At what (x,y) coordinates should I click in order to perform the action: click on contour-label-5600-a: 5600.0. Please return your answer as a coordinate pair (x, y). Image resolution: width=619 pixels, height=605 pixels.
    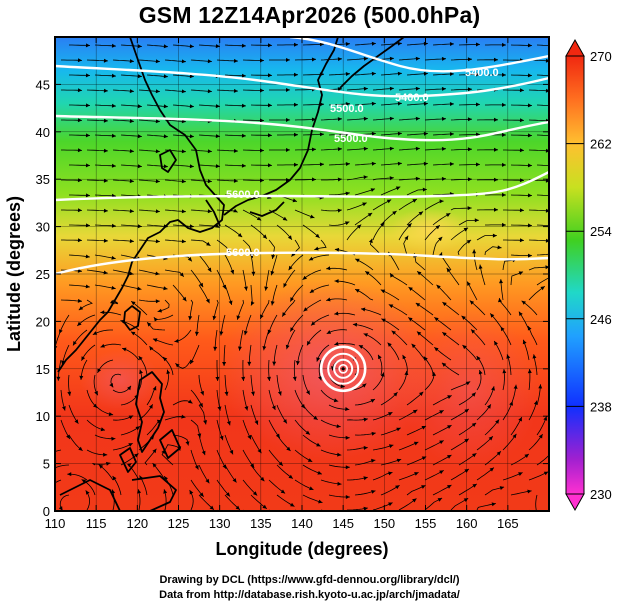
    Looking at the image, I should click on (243, 195).